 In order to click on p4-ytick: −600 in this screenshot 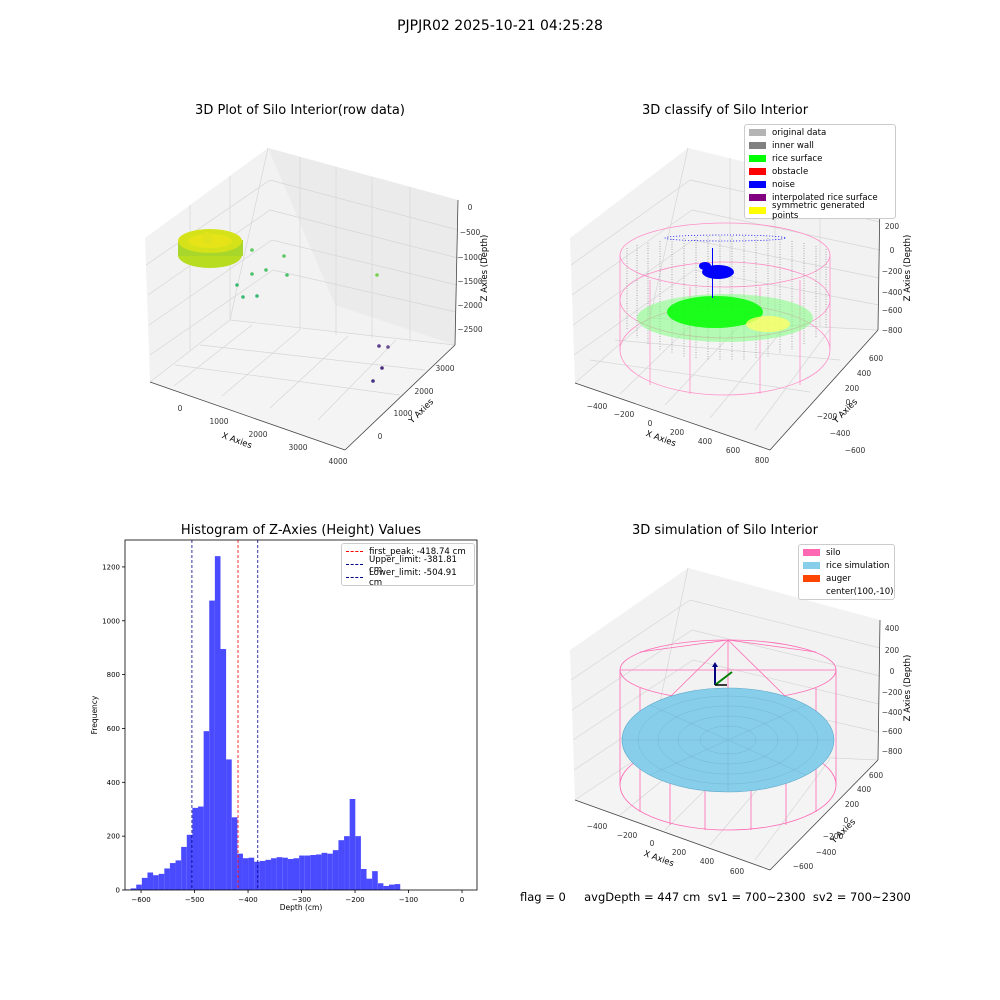, I will do `click(803, 866)`.